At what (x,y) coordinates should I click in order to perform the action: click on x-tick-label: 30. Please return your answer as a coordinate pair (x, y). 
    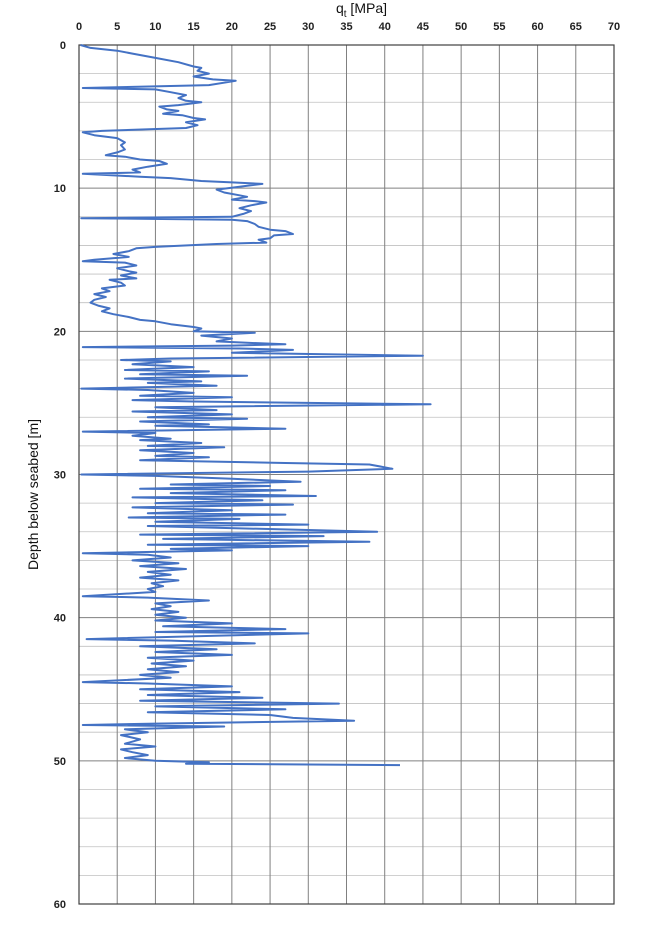
    Looking at the image, I should click on (308, 27).